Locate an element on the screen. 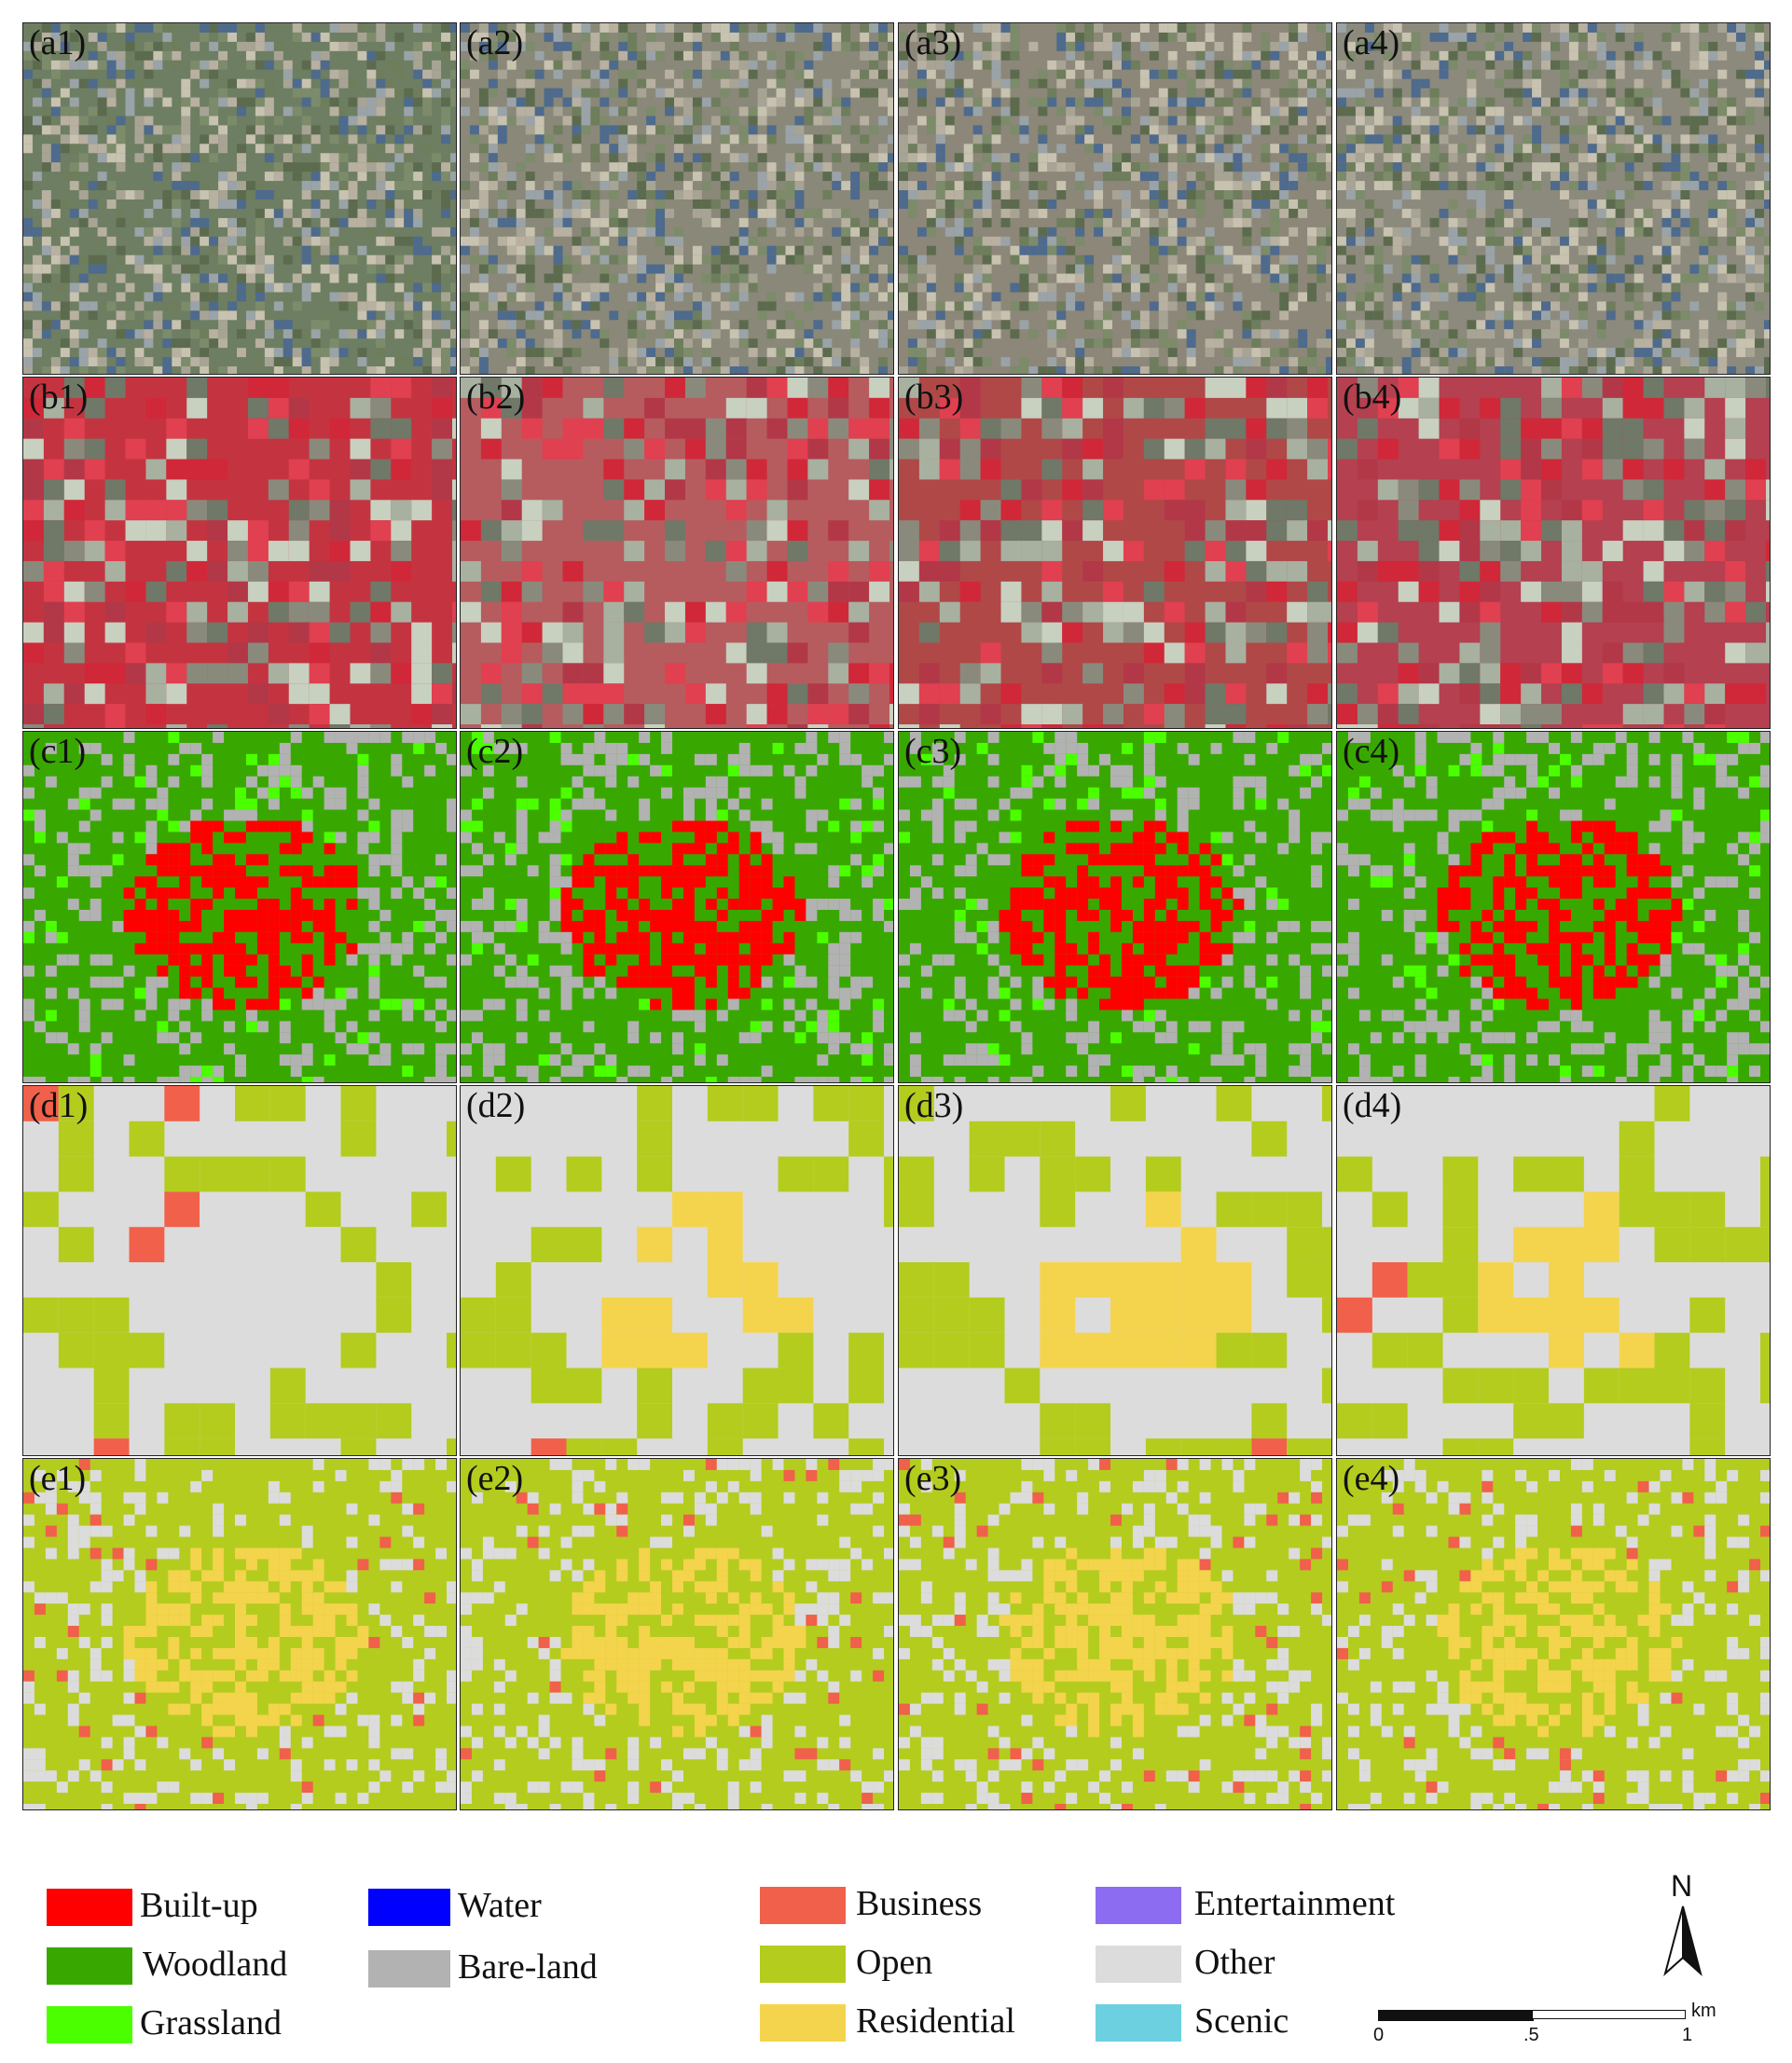 Image resolution: width=1792 pixels, height=2063 pixels. panel-map-d4 is located at coordinates (1553, 1270).